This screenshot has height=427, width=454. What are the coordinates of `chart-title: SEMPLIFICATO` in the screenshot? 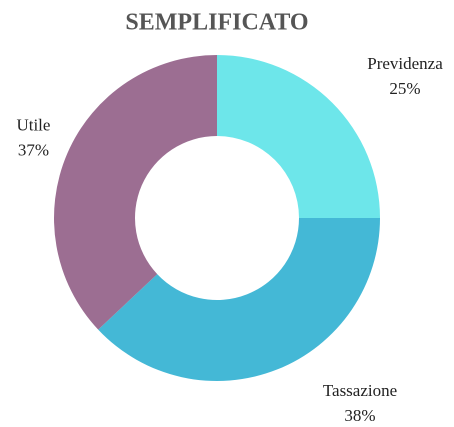 It's located at (216, 23).